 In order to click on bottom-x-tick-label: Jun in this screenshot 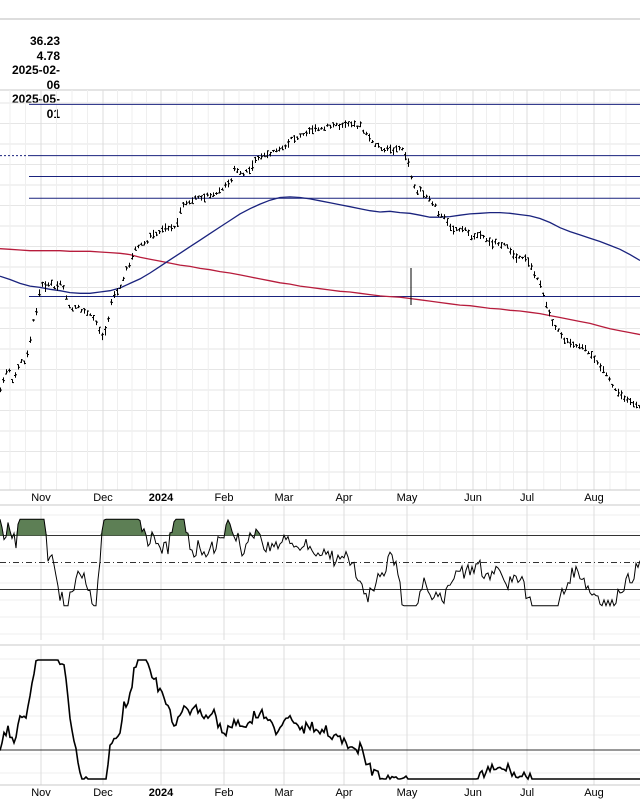, I will do `click(473, 793)`.